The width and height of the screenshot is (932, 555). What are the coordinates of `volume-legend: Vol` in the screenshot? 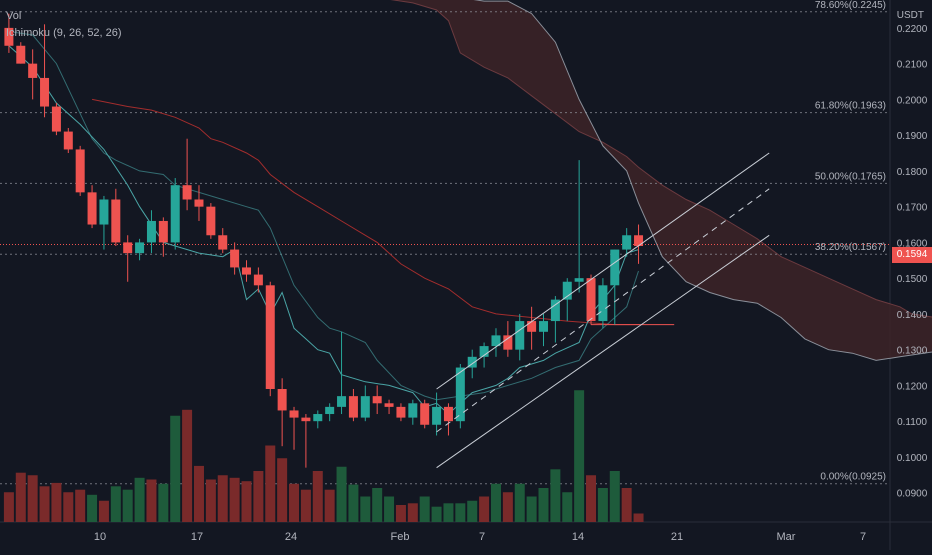 It's located at (14, 16).